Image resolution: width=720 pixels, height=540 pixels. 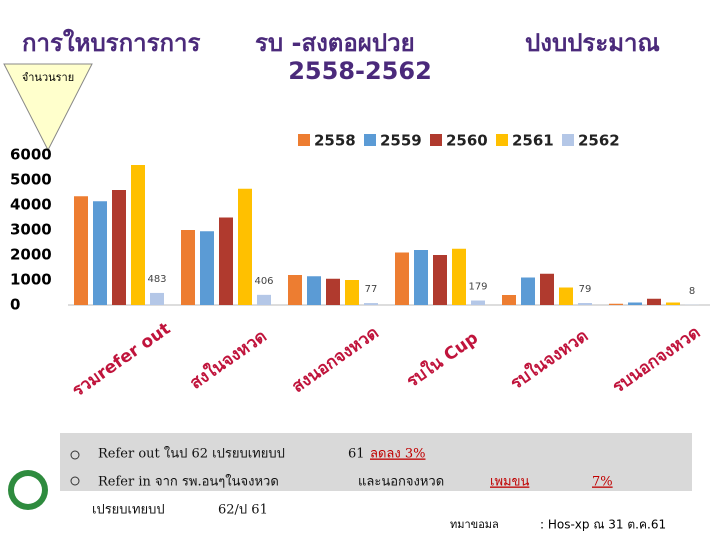 What do you see at coordinates (585, 289) in the screenshot?
I see `data-label: 79` at bounding box center [585, 289].